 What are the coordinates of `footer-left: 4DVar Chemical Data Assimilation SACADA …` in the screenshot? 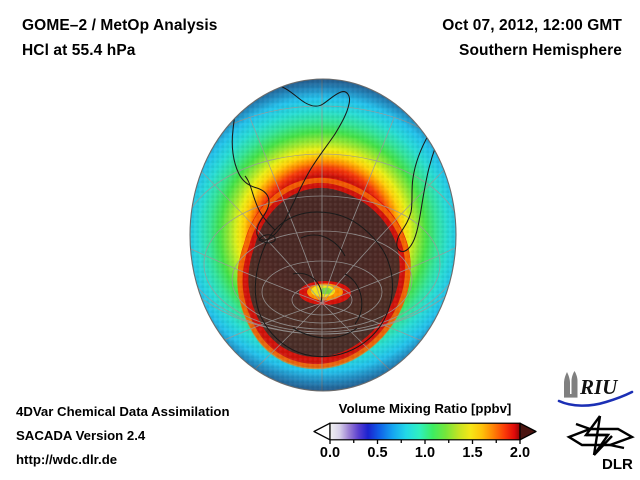 It's located at (166, 436).